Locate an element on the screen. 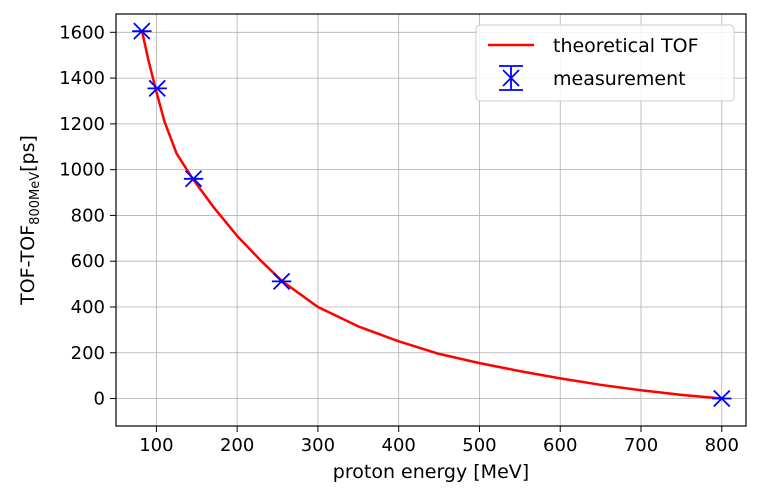 The image size is (760, 501). y-tick-label: 800 is located at coordinates (88, 215).